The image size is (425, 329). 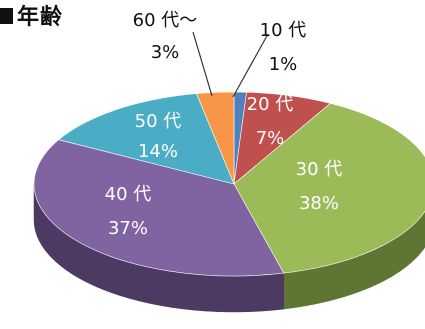 What do you see at coordinates (270, 138) in the screenshot?
I see `slice-value-20: 7%` at bounding box center [270, 138].